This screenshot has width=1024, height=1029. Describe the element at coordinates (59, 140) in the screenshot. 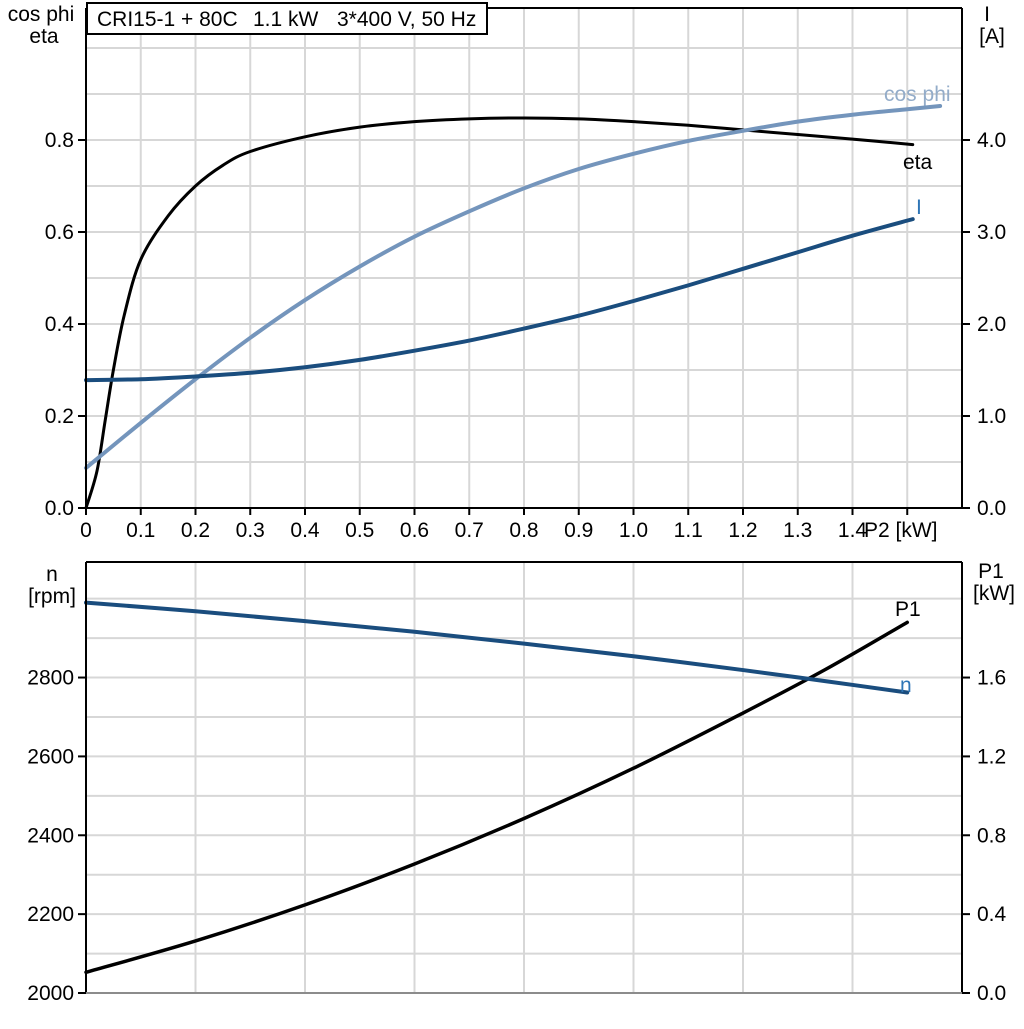

I see `left-tick-label: 0.8` at that location.